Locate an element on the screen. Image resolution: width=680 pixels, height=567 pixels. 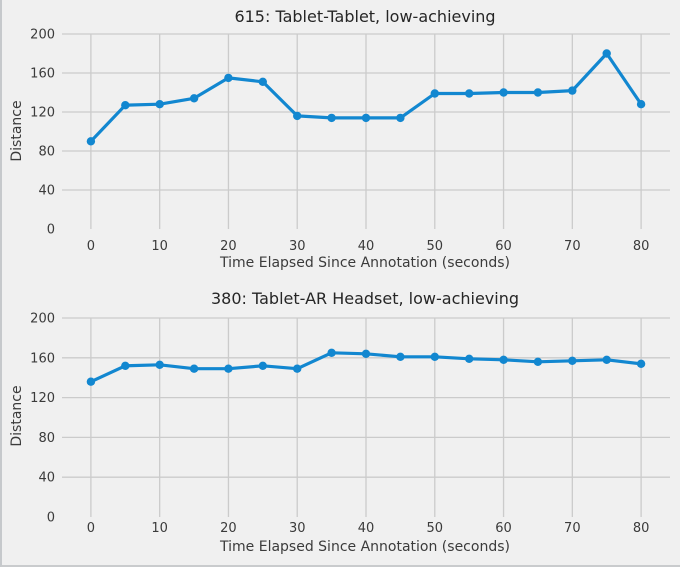
chart-title: 380: Tablet-AR Headset, low-achieving is located at coordinates (365, 298).